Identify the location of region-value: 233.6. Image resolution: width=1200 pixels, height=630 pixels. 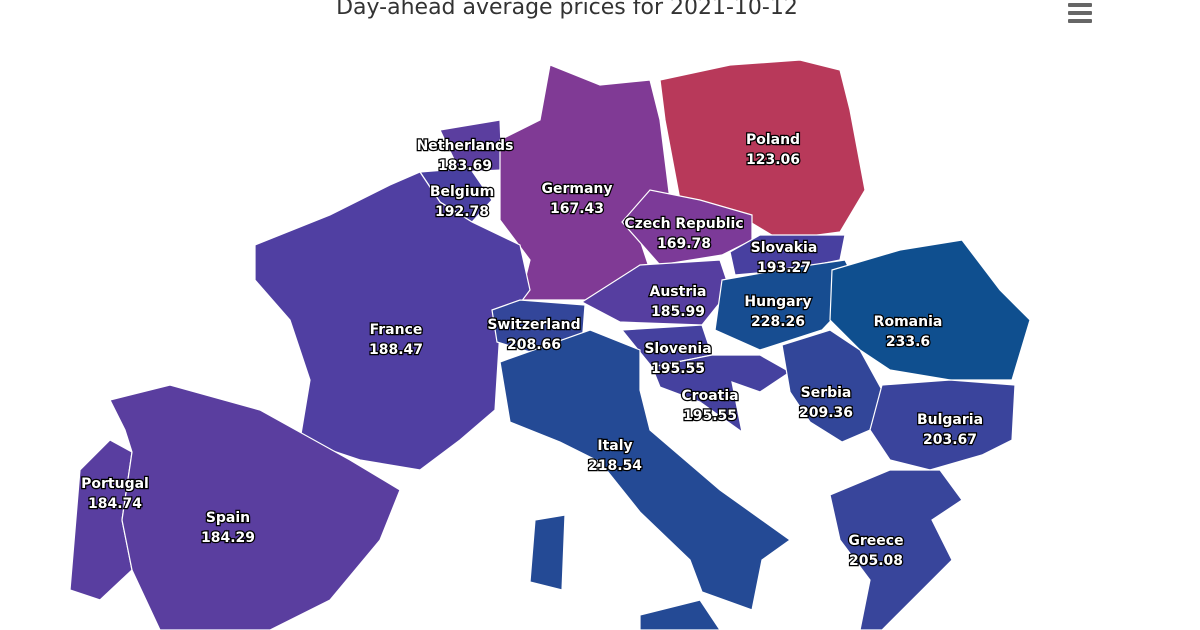
(908, 342).